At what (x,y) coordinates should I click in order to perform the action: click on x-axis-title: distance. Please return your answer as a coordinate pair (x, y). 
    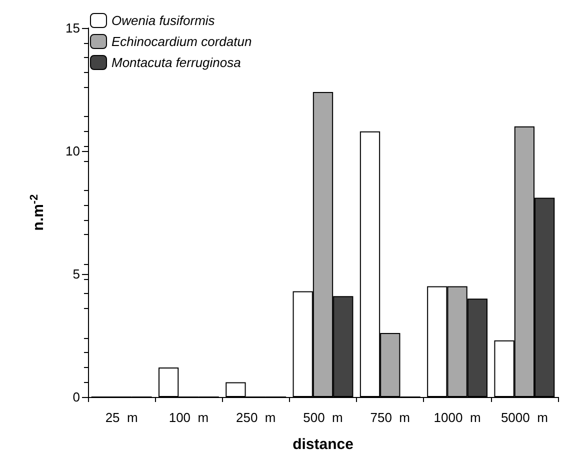
    Looking at the image, I should click on (323, 444).